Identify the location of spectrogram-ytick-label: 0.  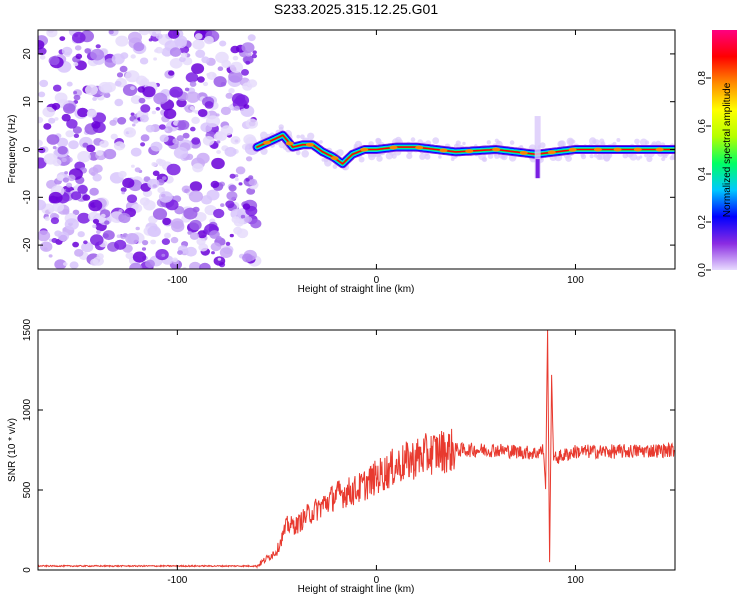
(27, 149).